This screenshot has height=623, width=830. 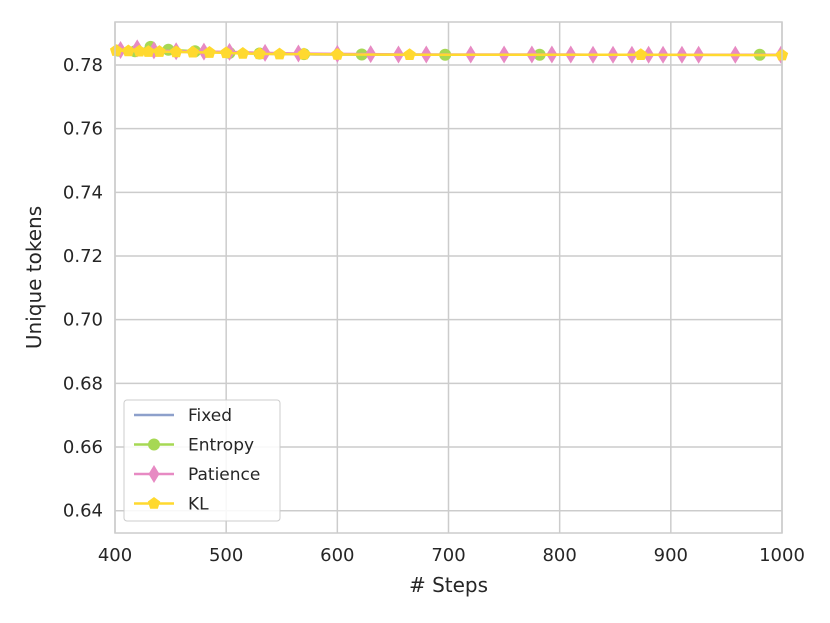 I want to click on legend-box, so click(x=202, y=460).